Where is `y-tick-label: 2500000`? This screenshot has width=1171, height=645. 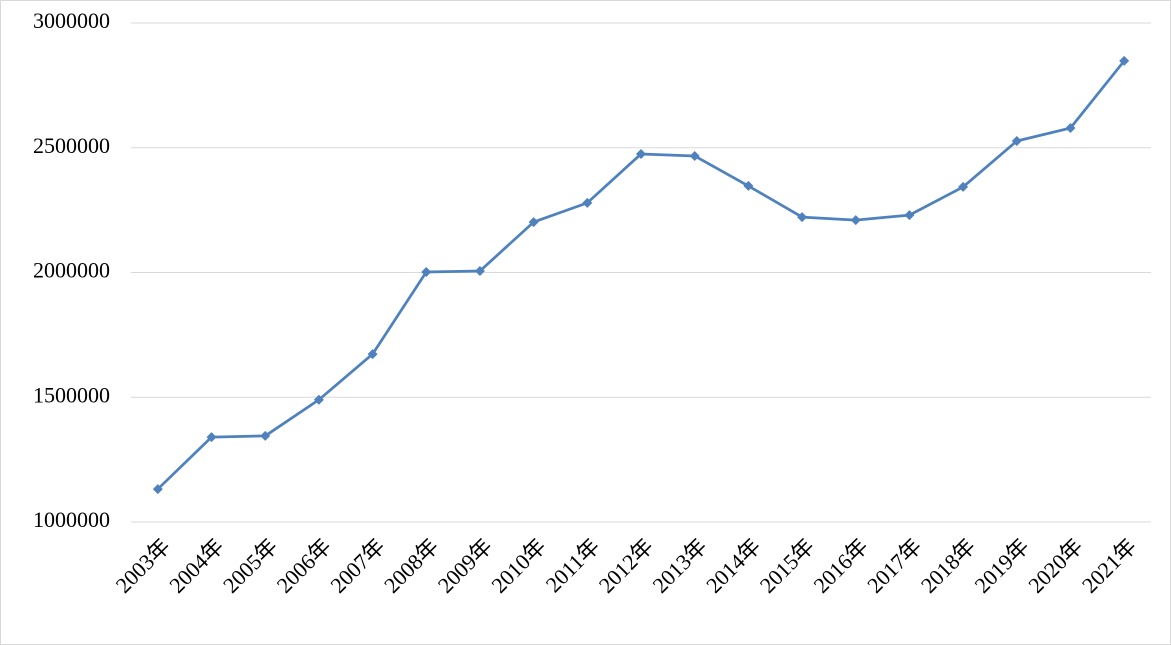 y-tick-label: 2500000 is located at coordinates (71, 145).